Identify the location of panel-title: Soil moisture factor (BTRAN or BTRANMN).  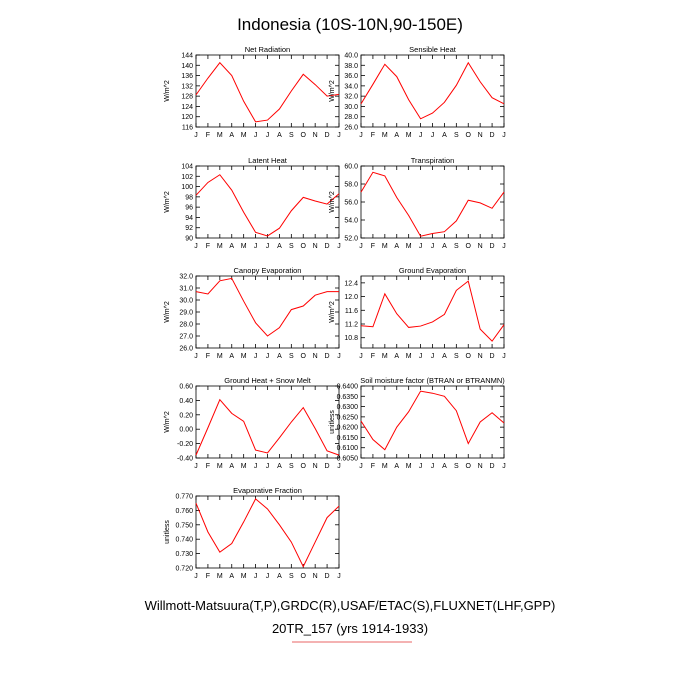
(432, 380).